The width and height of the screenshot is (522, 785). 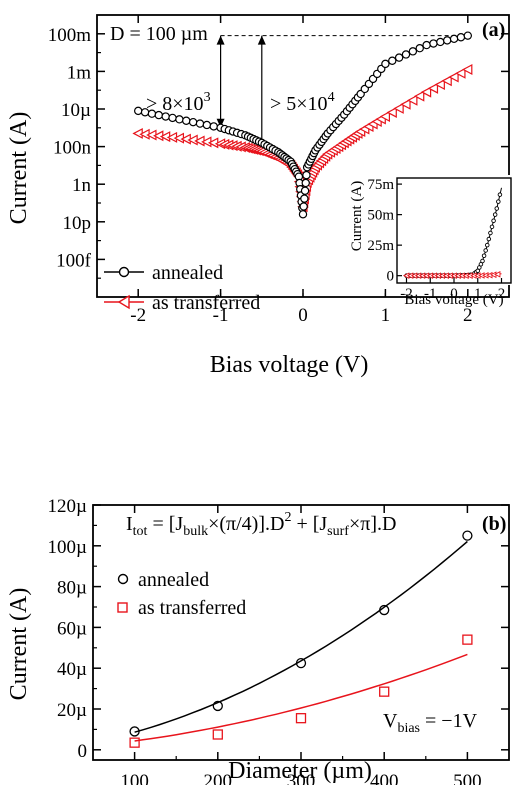 I want to click on panel-b-xtick-label: 400, so click(x=384, y=778).